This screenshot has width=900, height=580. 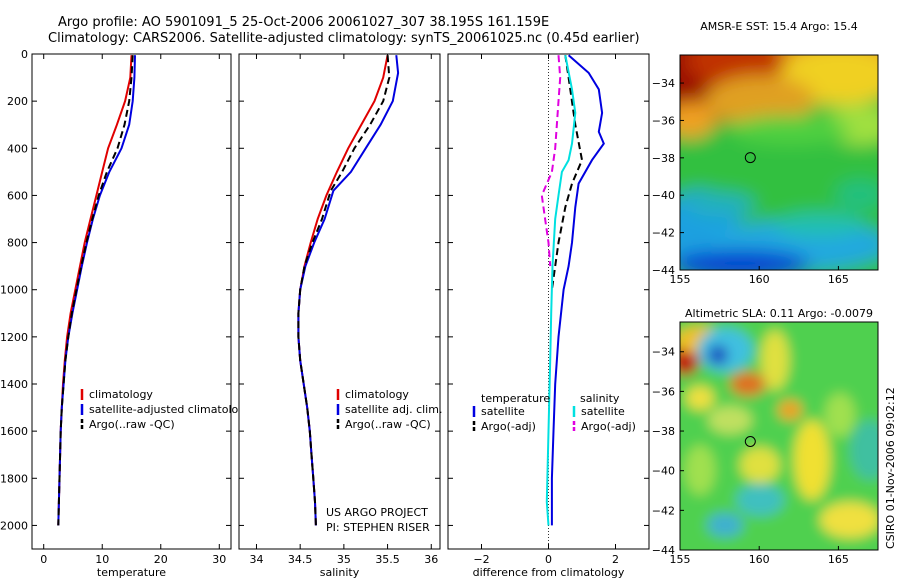 I want to click on x-tick-label: 36, so click(x=431, y=559).